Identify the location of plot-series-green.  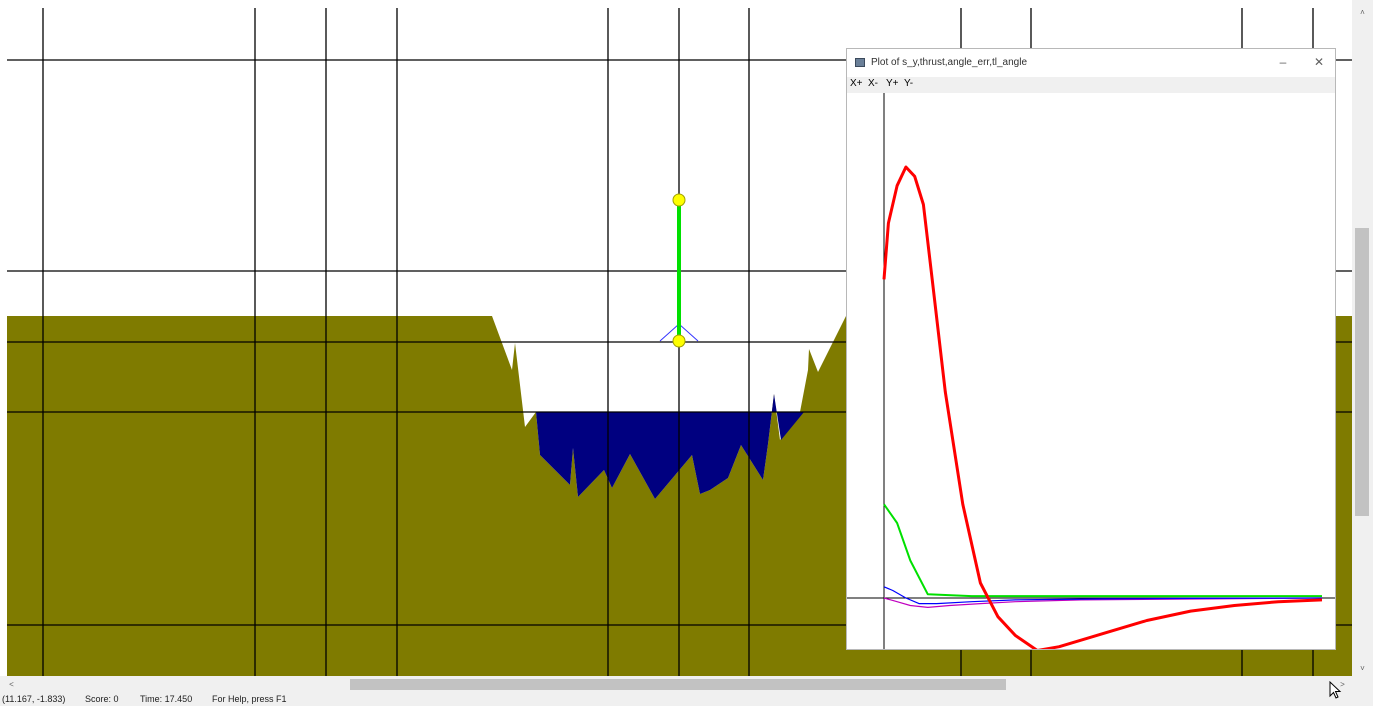
(1102, 550).